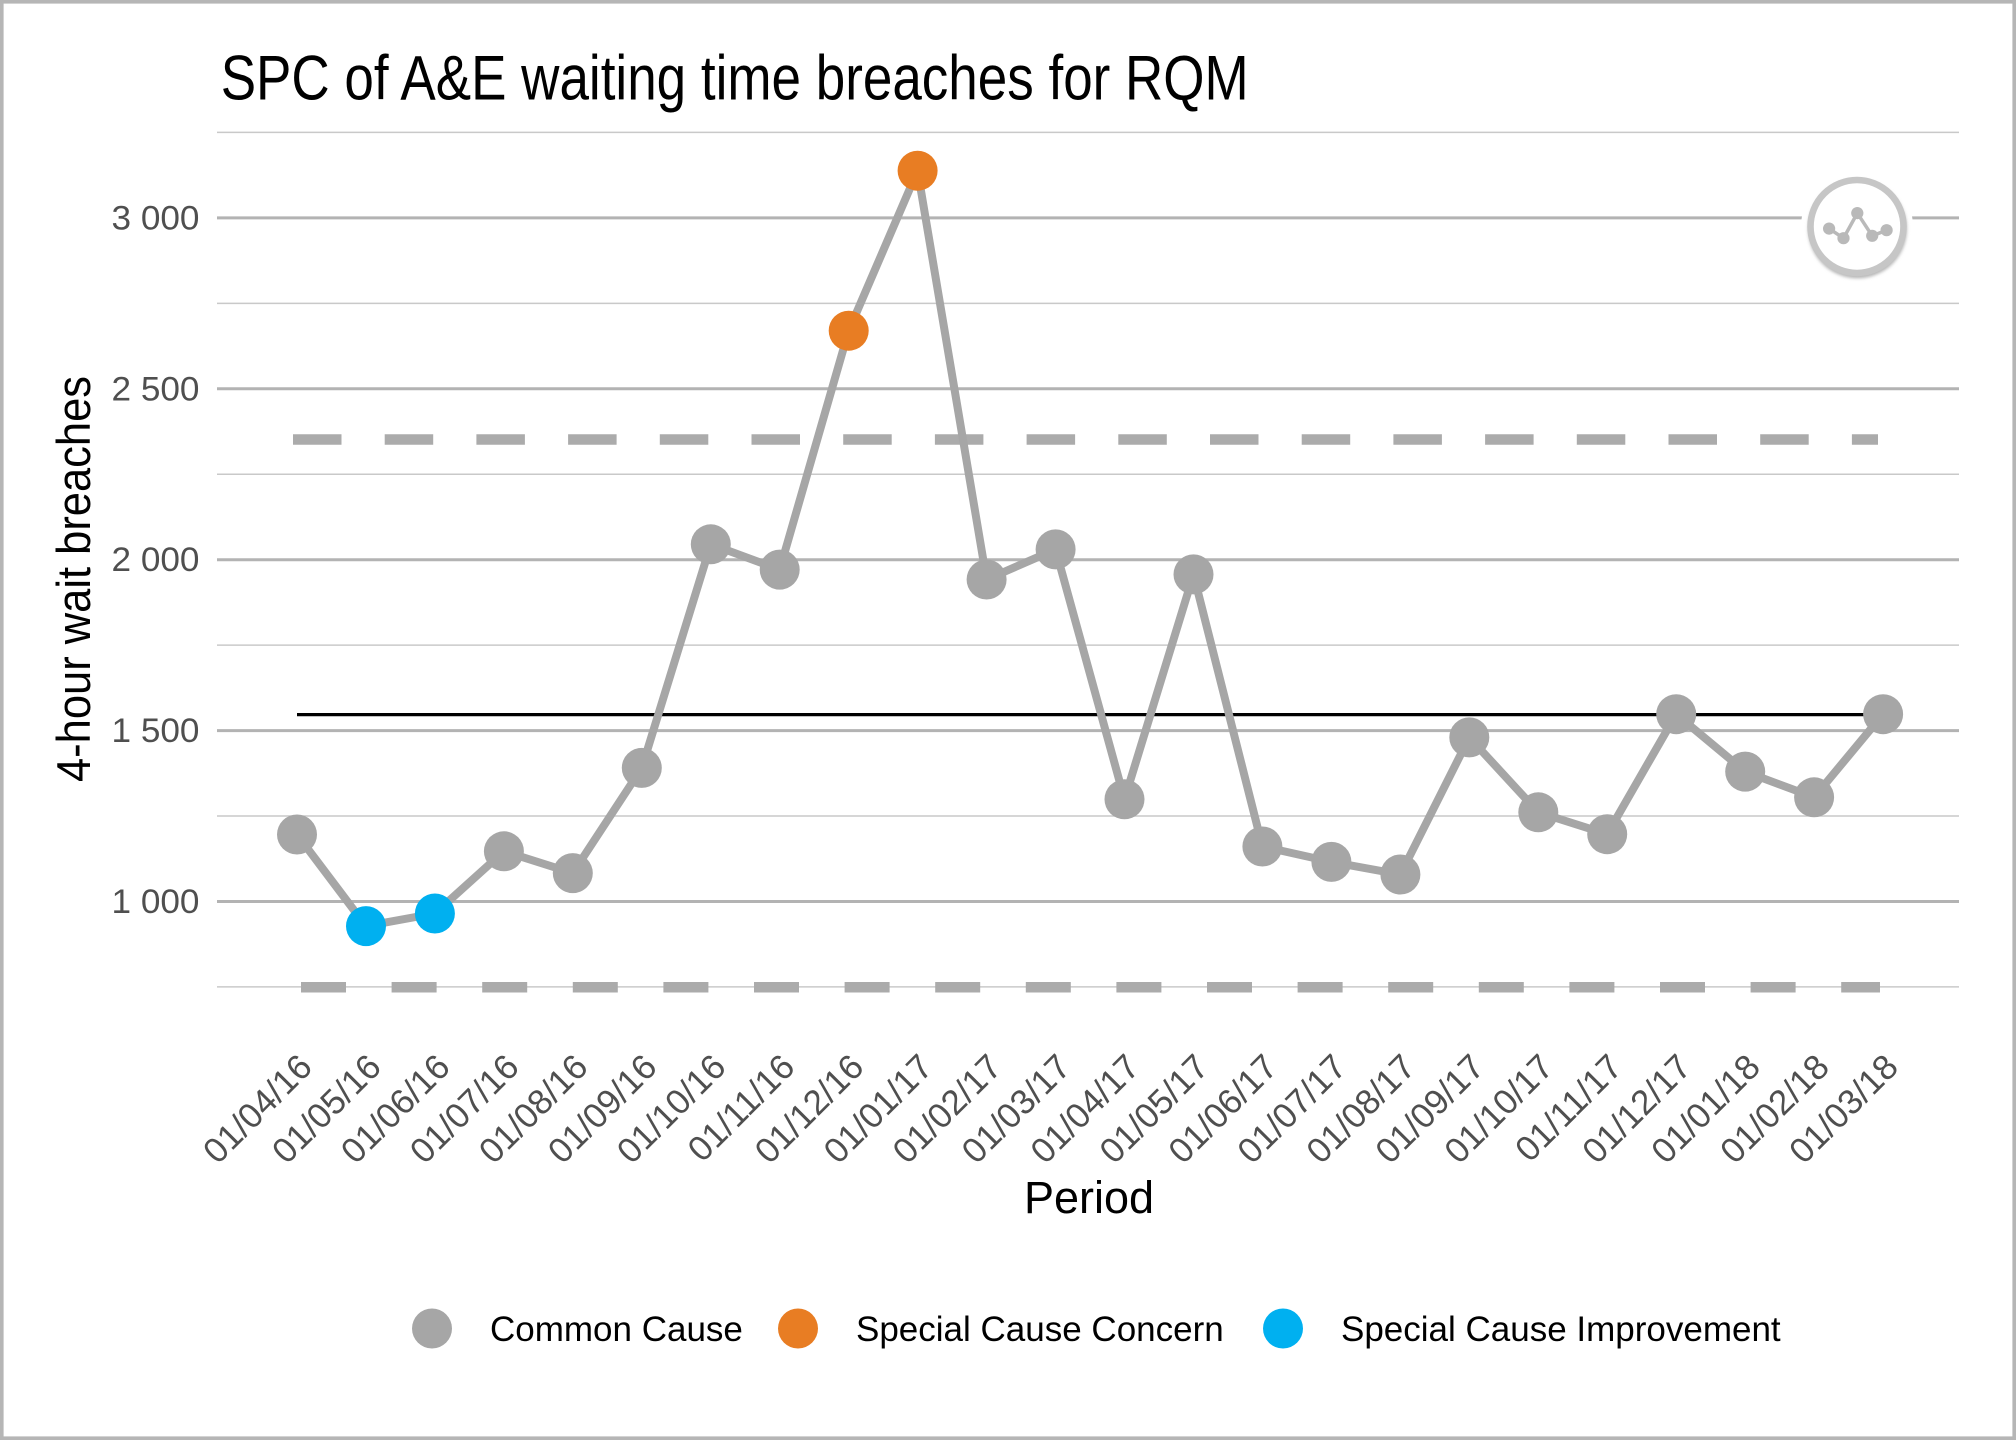  Describe the element at coordinates (156, 389) in the screenshot. I see `svg-text: 2 500` at that location.